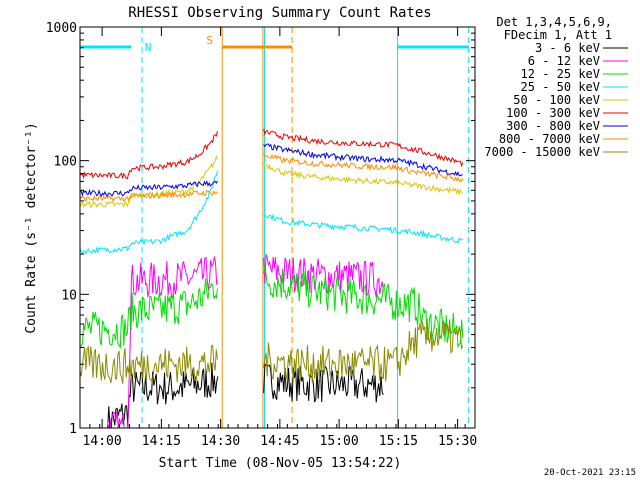 This screenshot has width=640, height=480. Describe the element at coordinates (542, 152) in the screenshot. I see `legend-label-7000-15000-kev: 7000 - 15000 keV` at that location.